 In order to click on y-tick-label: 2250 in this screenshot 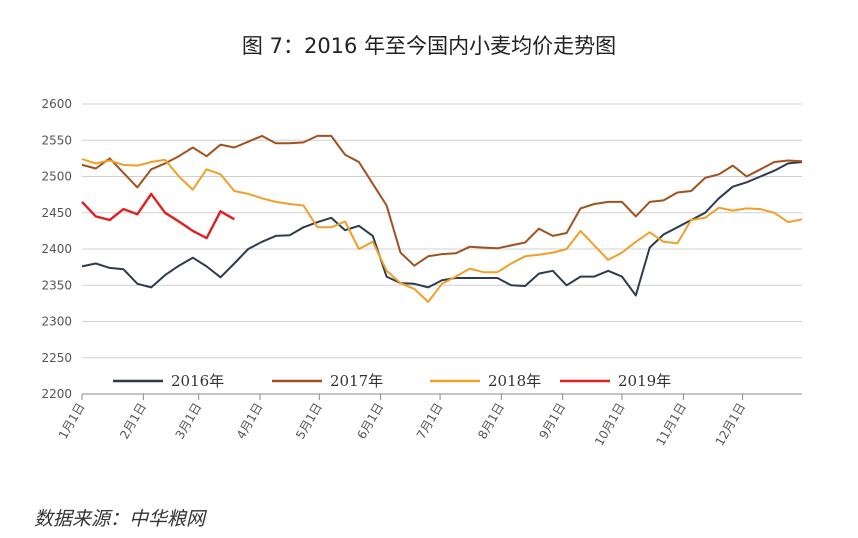, I will do `click(56, 358)`.